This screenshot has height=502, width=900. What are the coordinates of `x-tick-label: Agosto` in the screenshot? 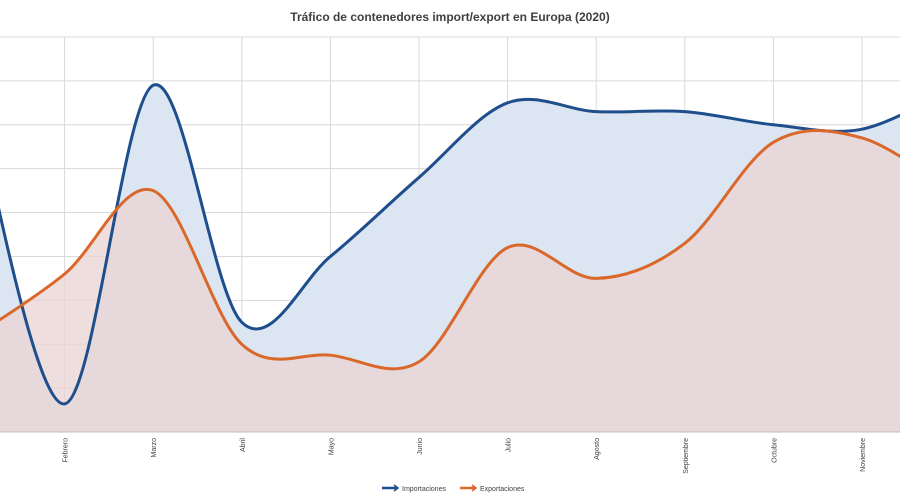 It's located at (597, 449).